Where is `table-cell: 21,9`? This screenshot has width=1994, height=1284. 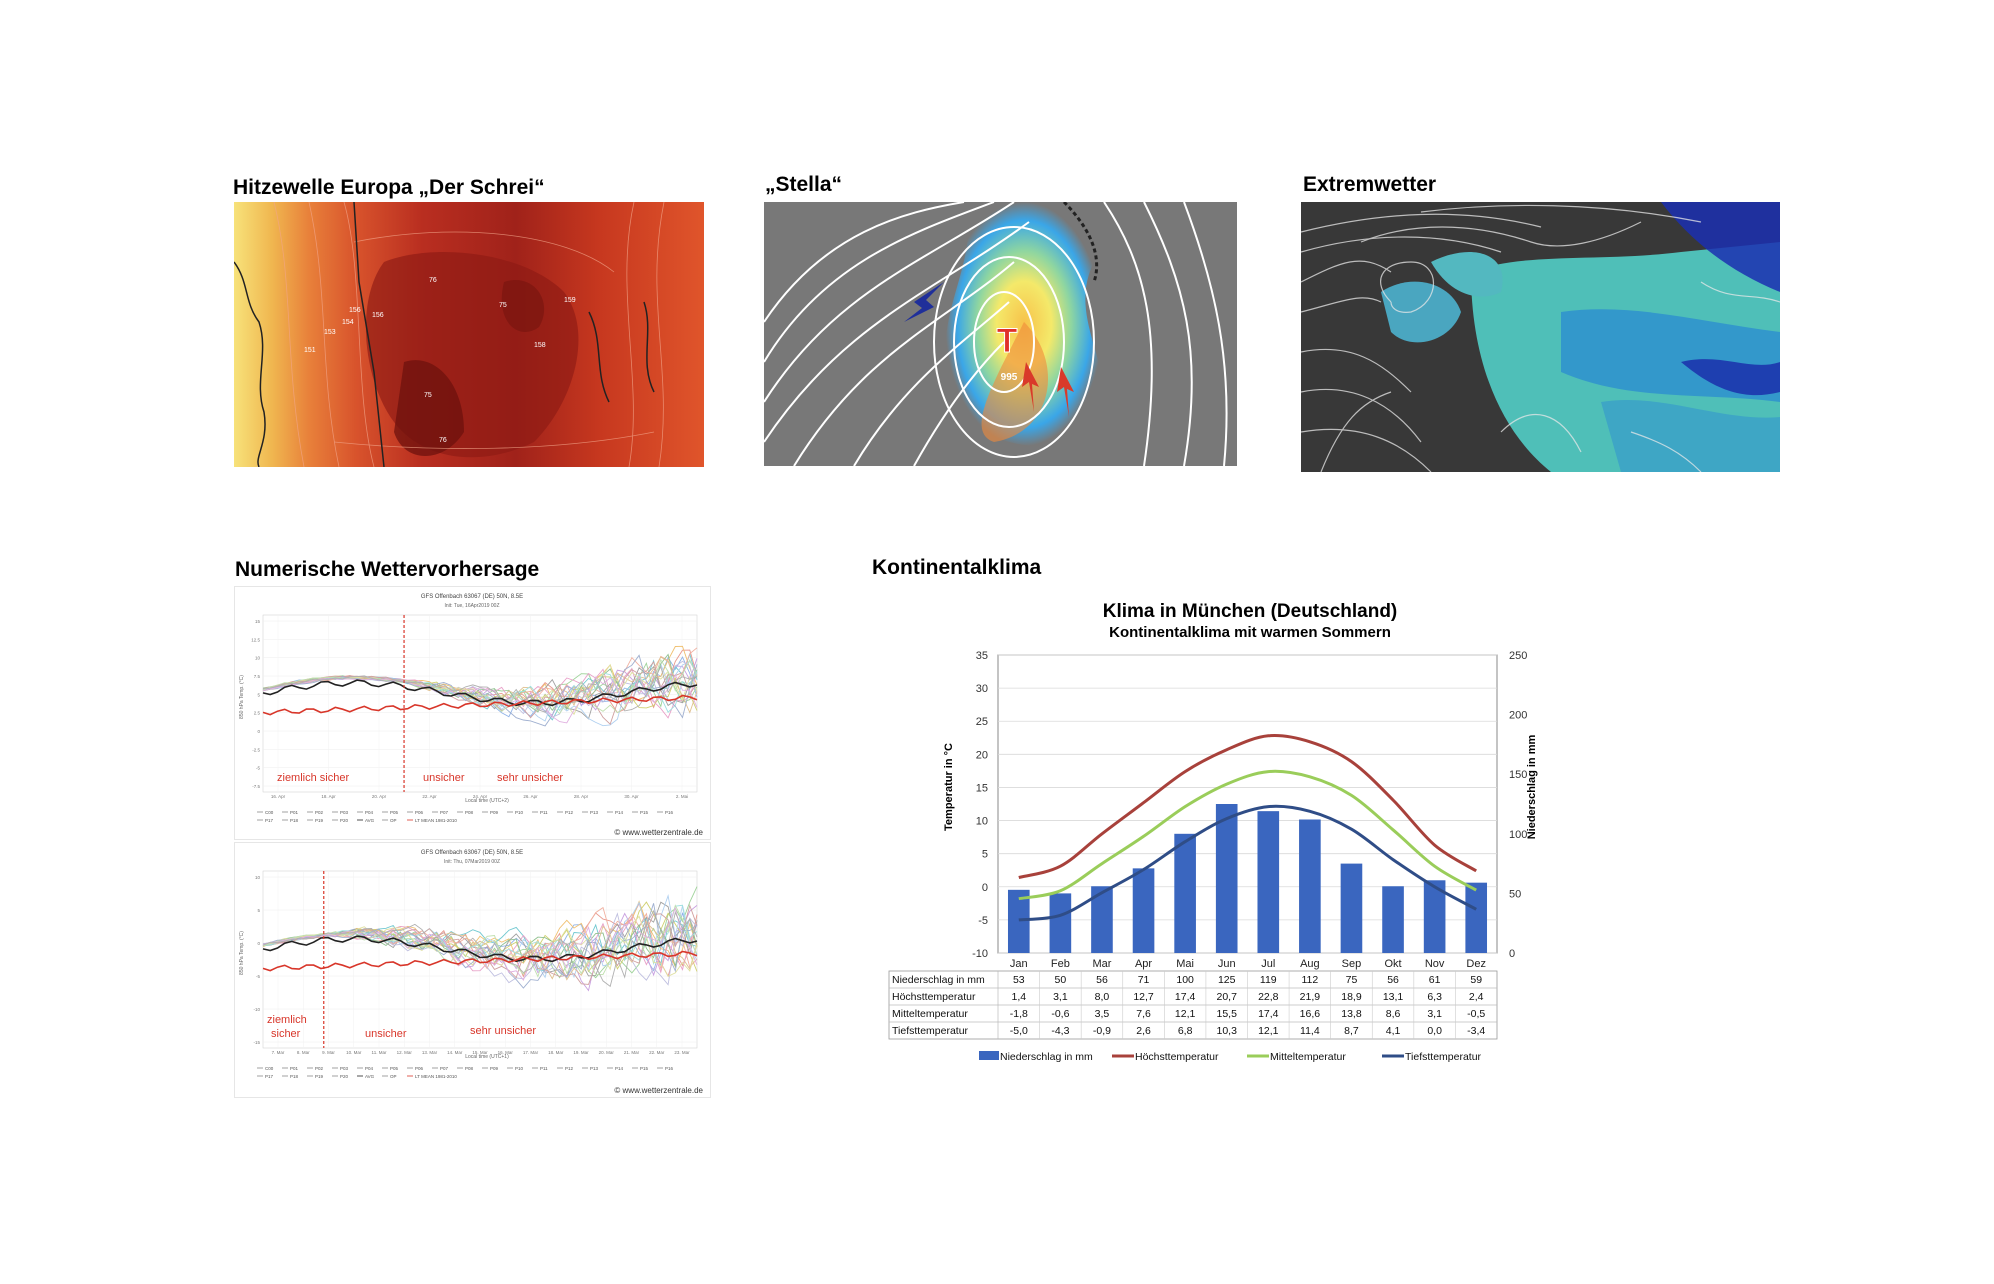 table-cell: 21,9 is located at coordinates (1310, 997).